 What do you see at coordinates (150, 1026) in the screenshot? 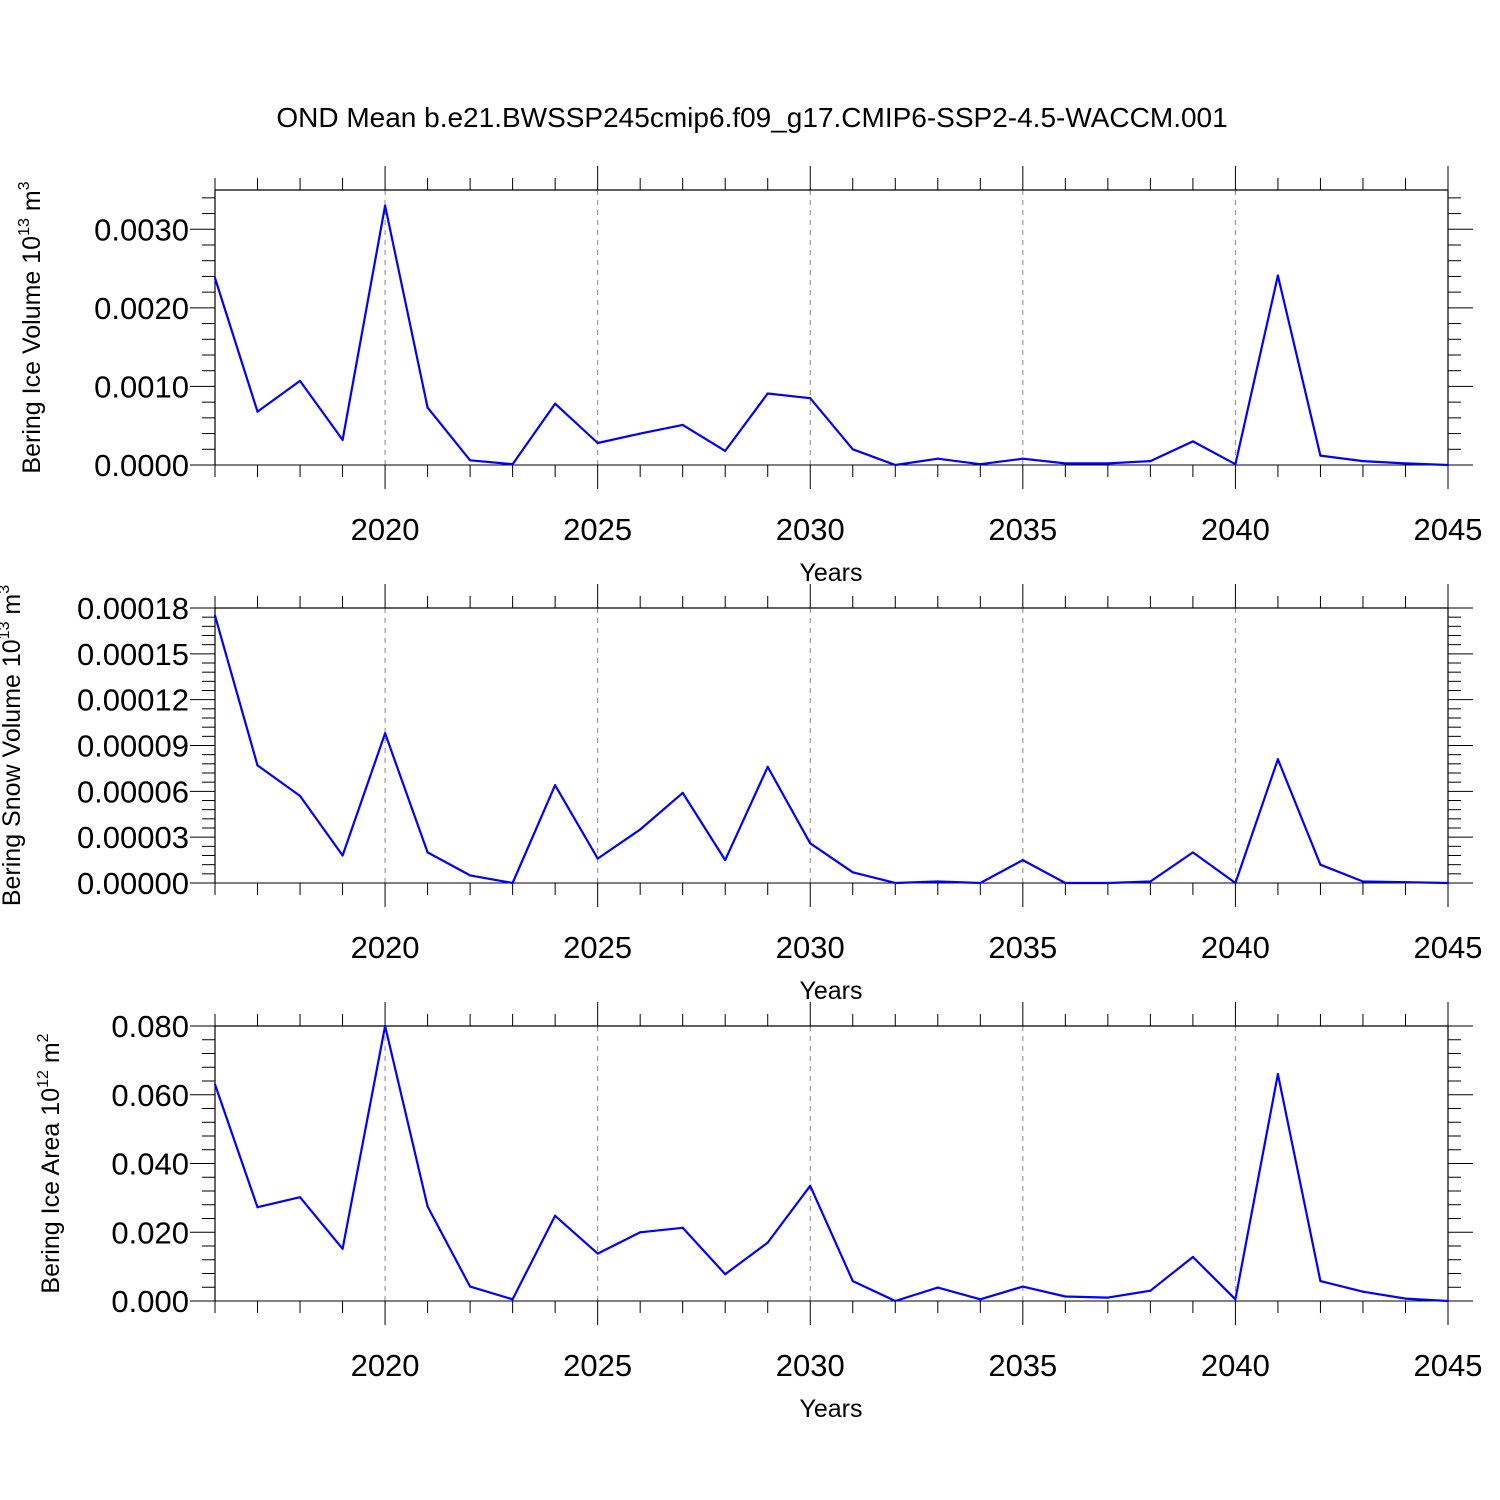
I see `y-tick-label: 0.080` at bounding box center [150, 1026].